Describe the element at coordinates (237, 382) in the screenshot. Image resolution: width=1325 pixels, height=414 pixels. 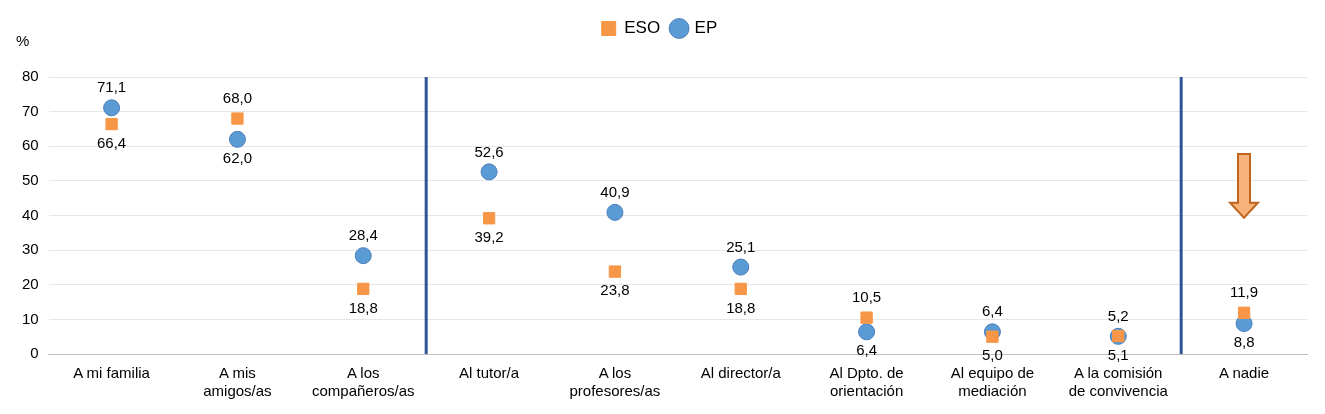
I see `x-tick-label: A mis amigos/as` at that location.